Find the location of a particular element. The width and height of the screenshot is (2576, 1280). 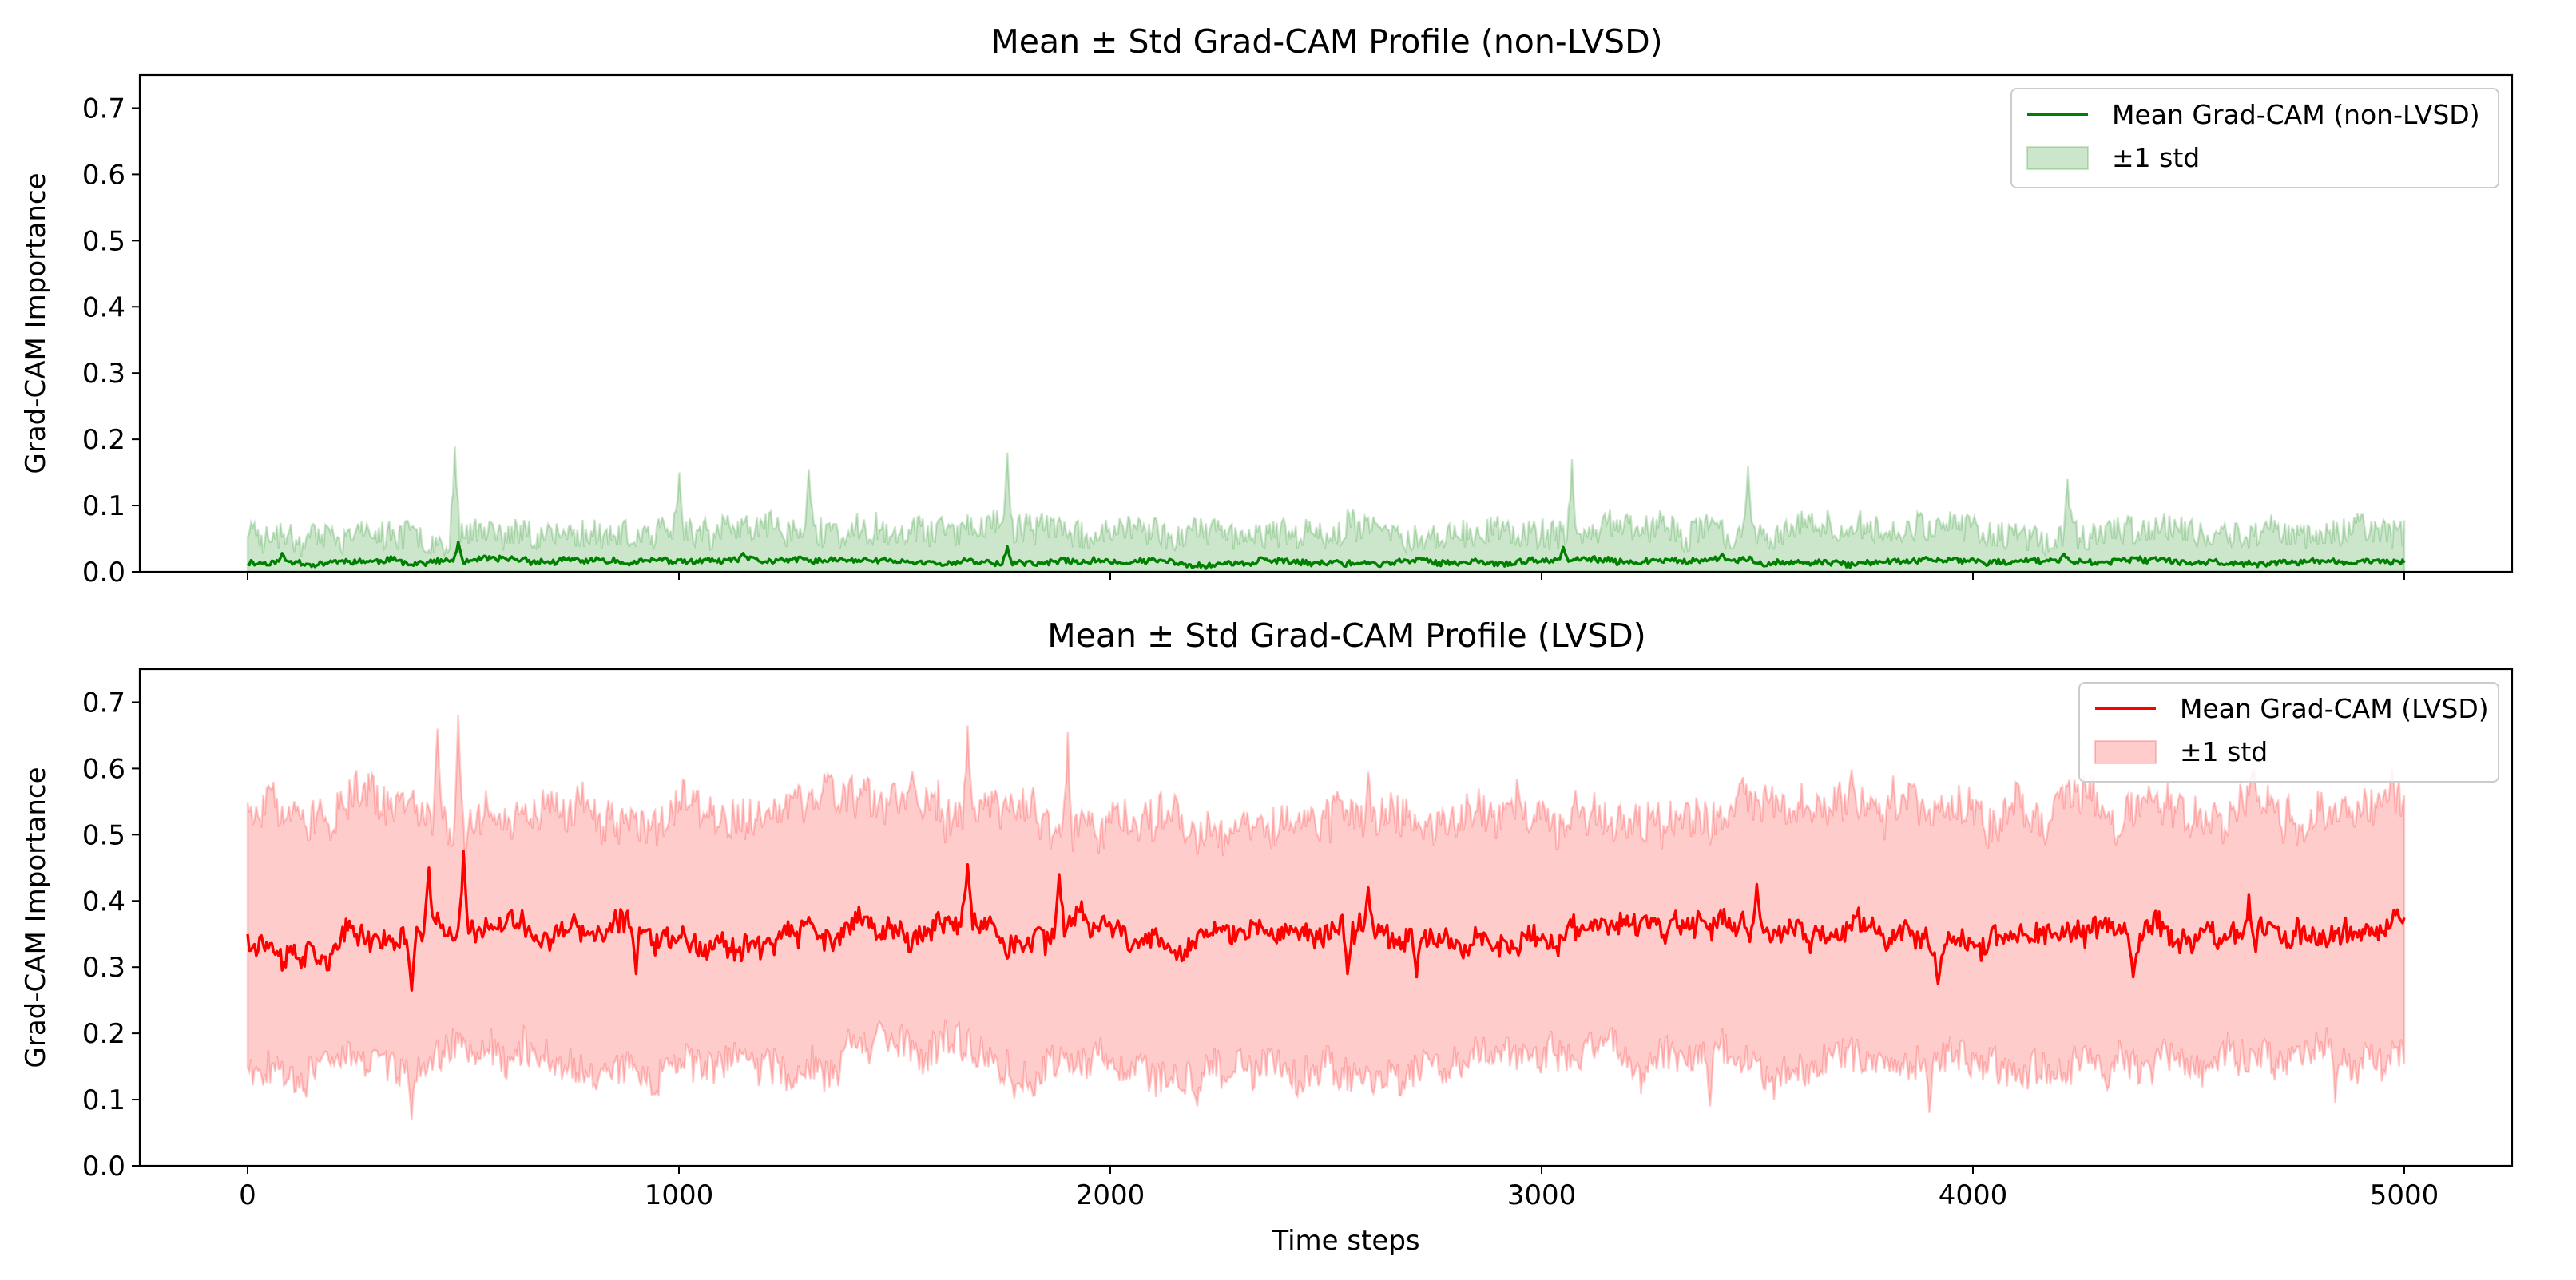

legend-swatch-std-lvsd is located at coordinates (2125, 752).